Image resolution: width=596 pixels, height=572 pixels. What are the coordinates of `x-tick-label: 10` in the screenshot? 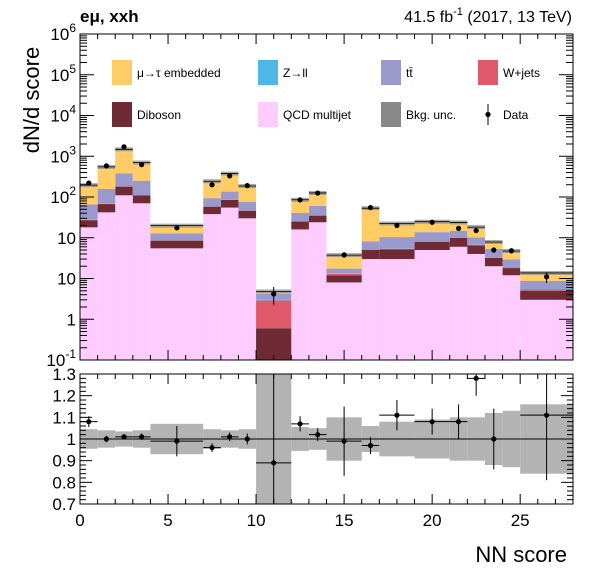 It's located at (256, 520).